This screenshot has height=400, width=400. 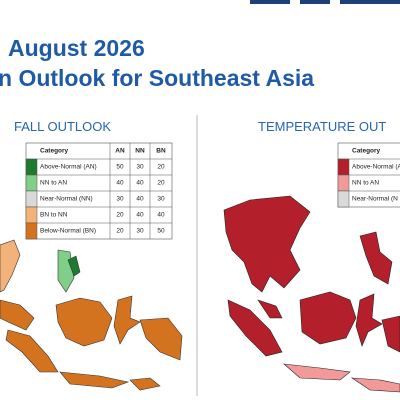 I want to click on column-header: BN, so click(x=161, y=151).